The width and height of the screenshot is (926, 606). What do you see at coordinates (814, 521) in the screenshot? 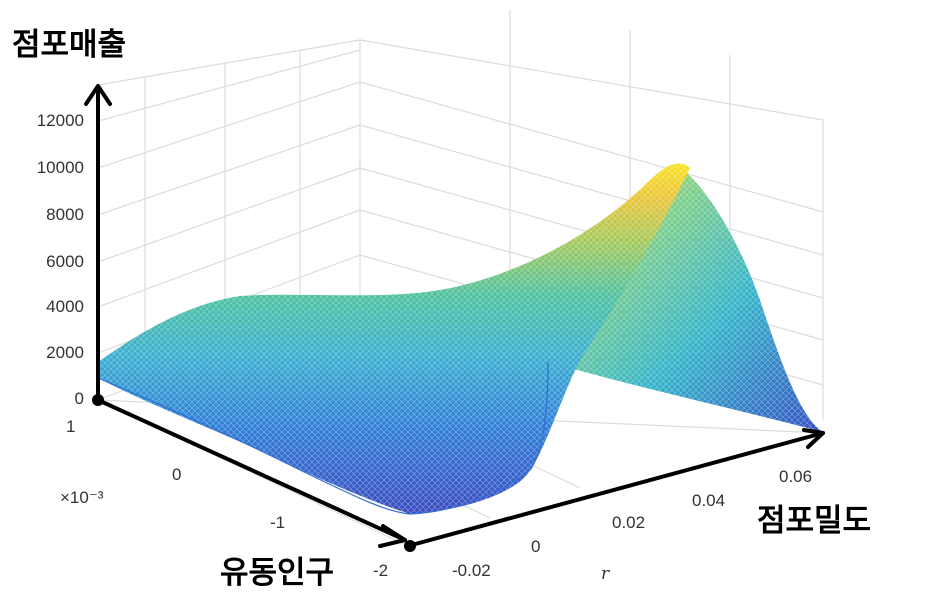
I see `x-axis-title: 점포밀도` at bounding box center [814, 521].